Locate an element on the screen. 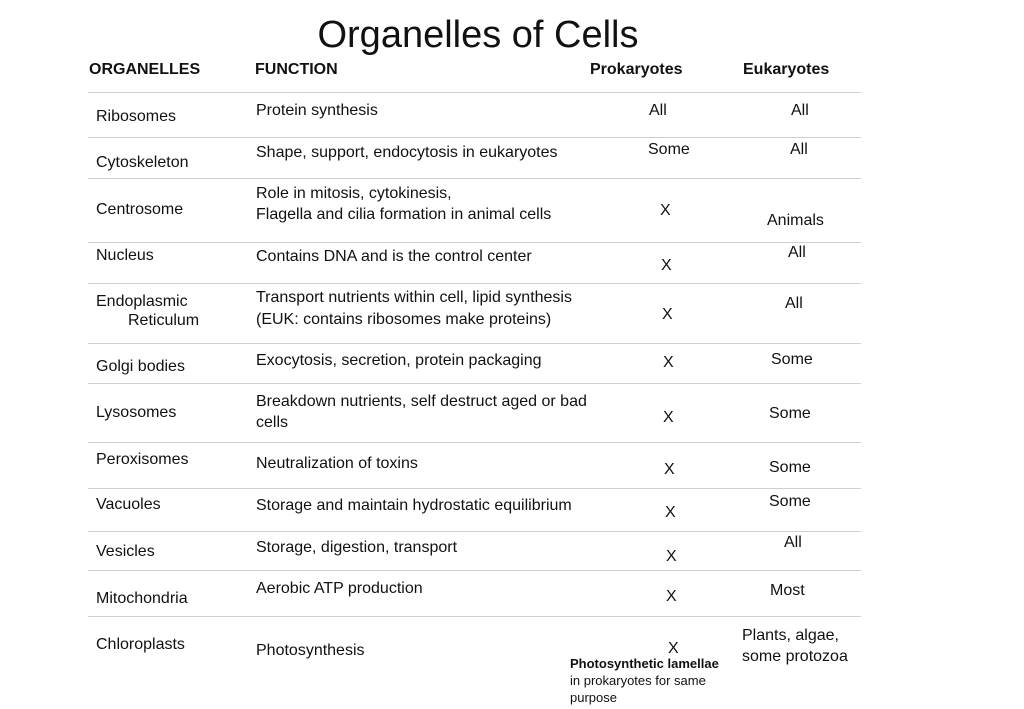 The height and width of the screenshot is (709, 1024). organelle-name: Vesicles is located at coordinates (125, 551).